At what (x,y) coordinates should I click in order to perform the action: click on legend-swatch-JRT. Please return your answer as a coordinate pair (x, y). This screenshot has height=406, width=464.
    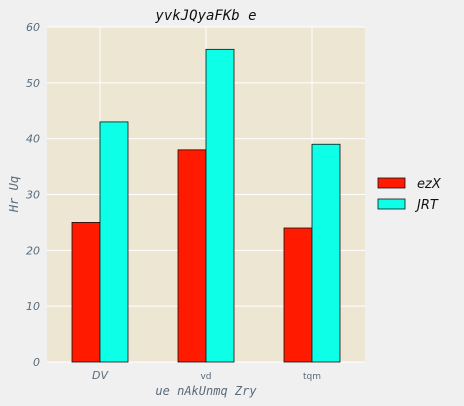
    Looking at the image, I should click on (391, 204).